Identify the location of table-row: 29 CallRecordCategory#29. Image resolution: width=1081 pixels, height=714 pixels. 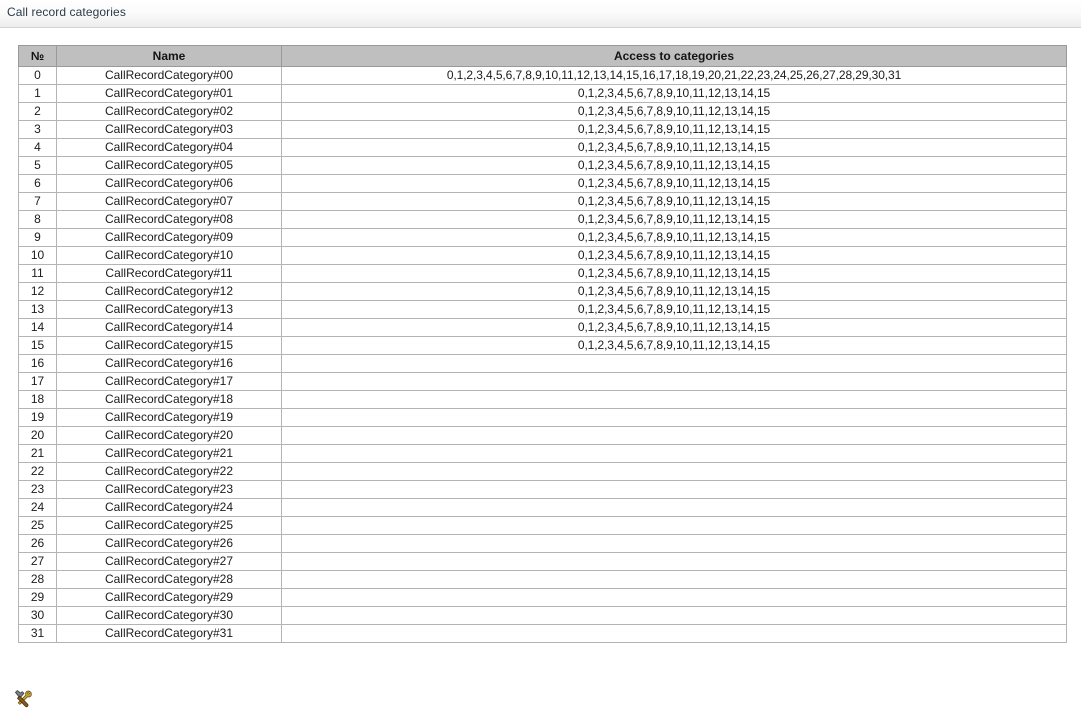
(542, 597).